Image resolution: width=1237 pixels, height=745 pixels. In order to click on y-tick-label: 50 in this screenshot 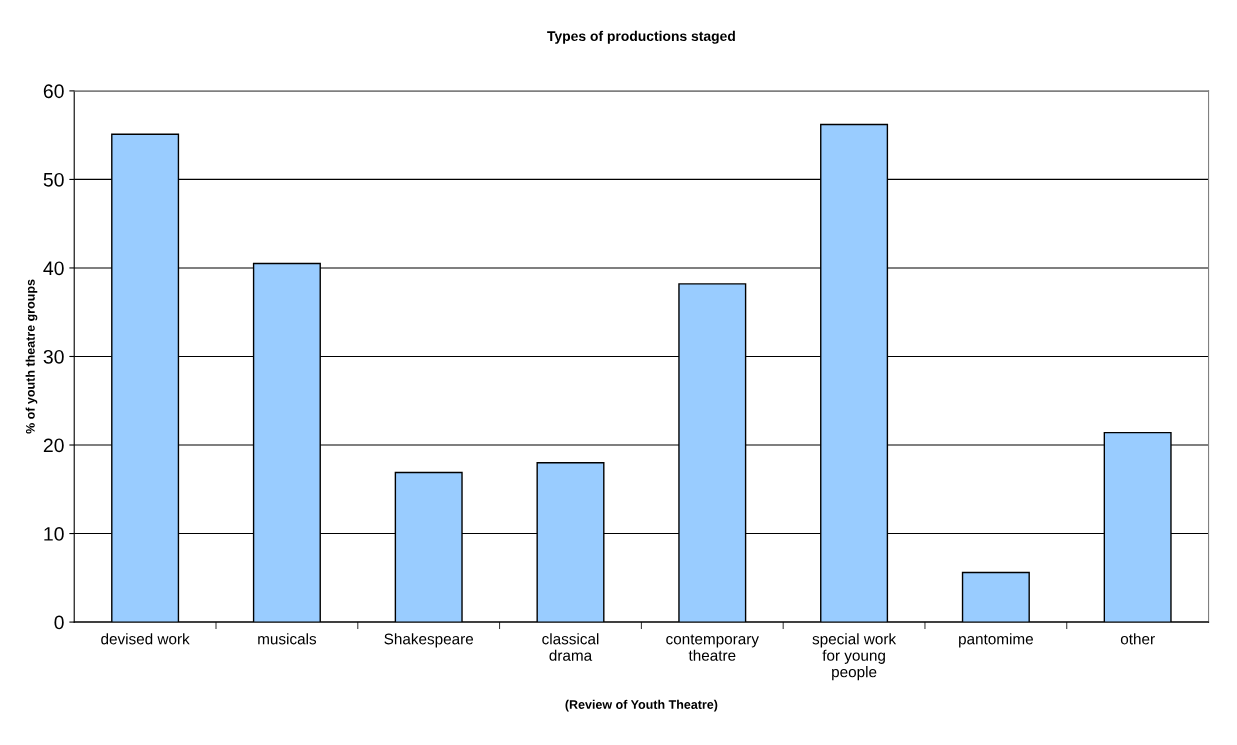, I will do `click(53, 179)`.